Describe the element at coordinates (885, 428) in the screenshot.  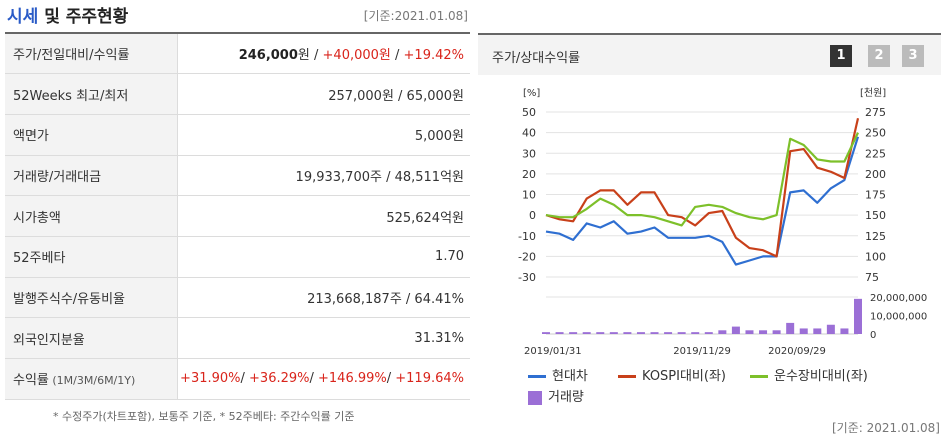
I see `chart-base-date: [기준: 2021.01.08]` at that location.